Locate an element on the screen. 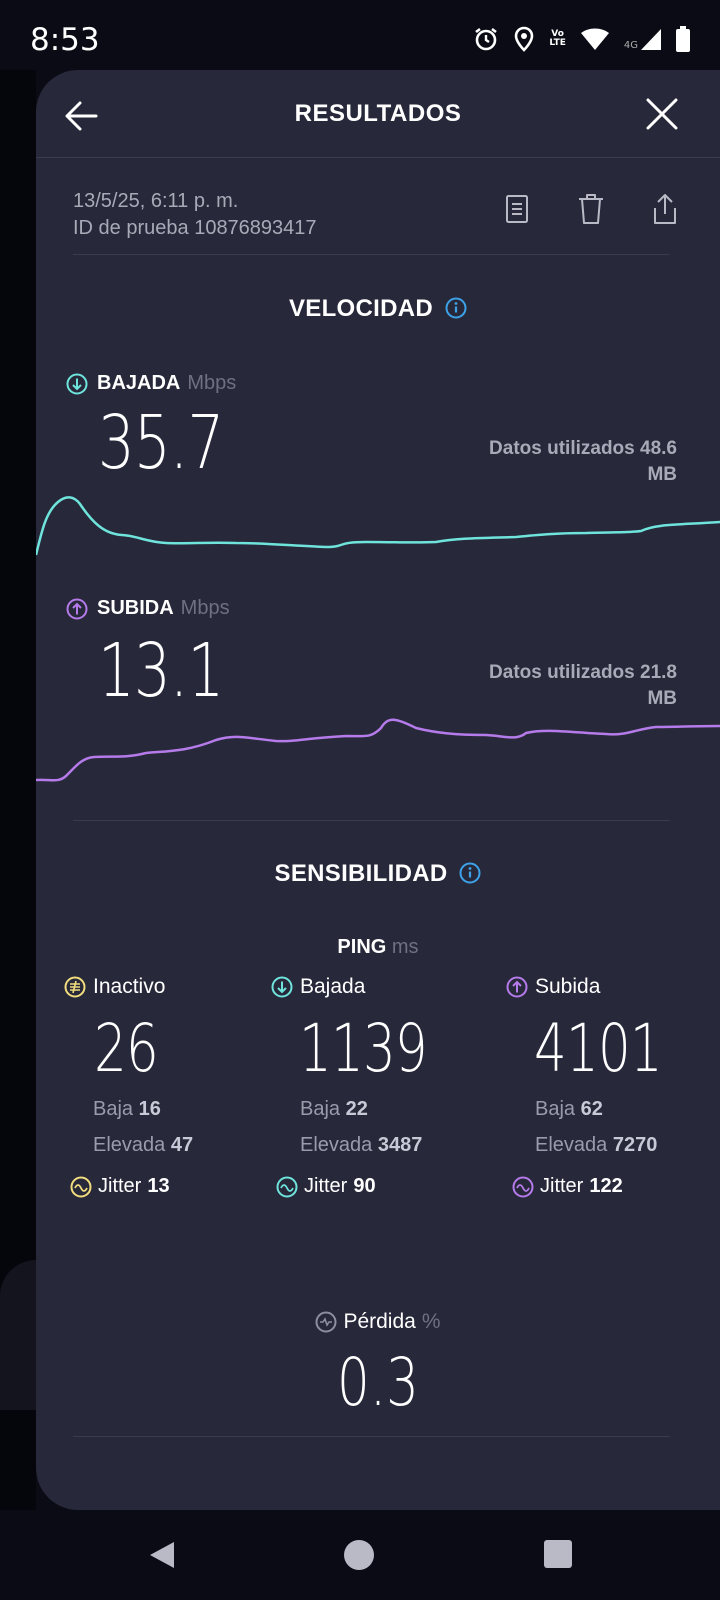 The height and width of the screenshot is (1600, 720). download-ping-label: Bajada is located at coordinates (333, 986).